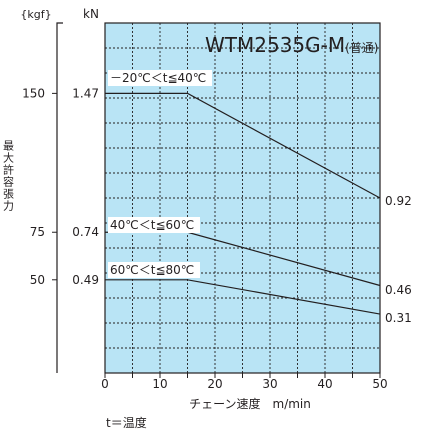 The width and height of the screenshot is (421, 436). I want to click on x-tick-label: 10, so click(159, 384).